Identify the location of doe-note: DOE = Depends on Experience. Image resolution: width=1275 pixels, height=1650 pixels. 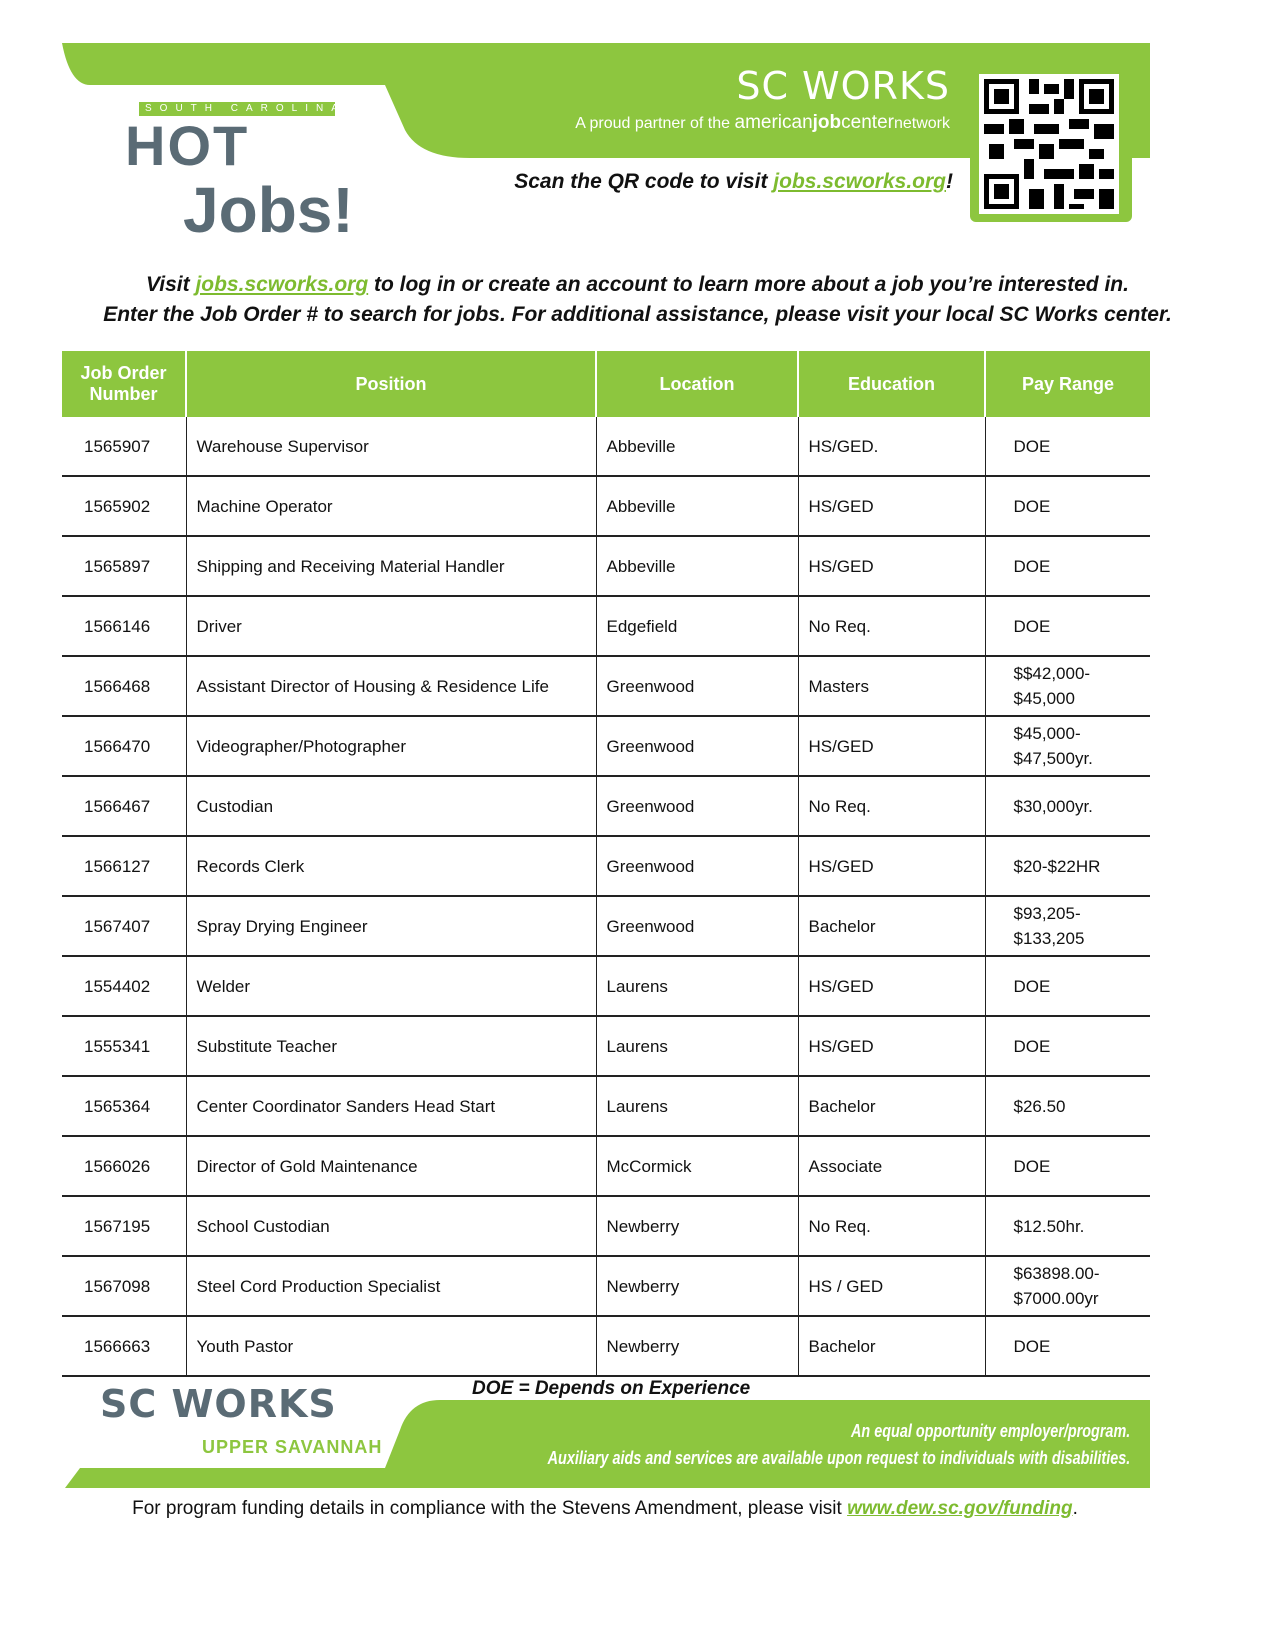
(611, 1388).